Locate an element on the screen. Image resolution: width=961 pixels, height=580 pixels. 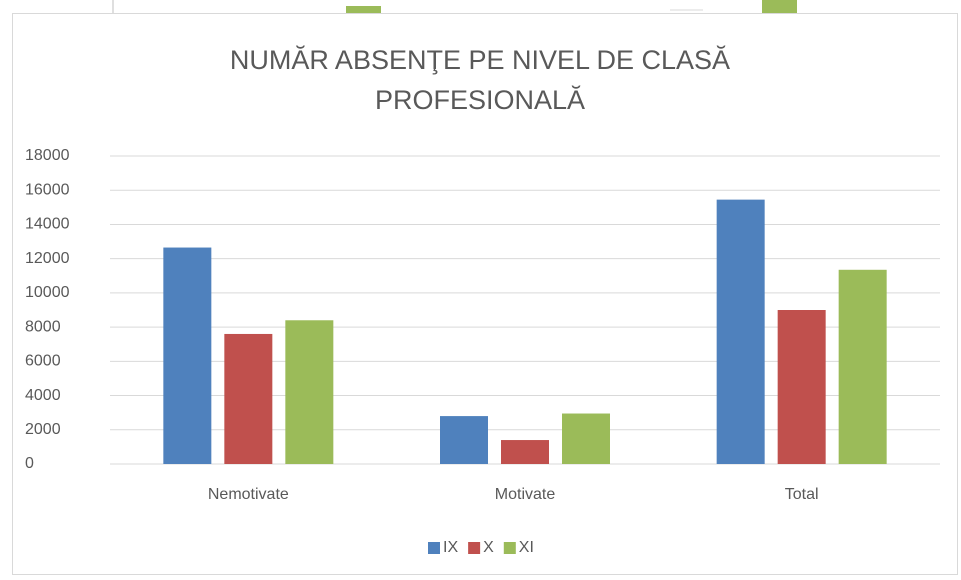
y-tick-label: 10000 is located at coordinates (47, 292).